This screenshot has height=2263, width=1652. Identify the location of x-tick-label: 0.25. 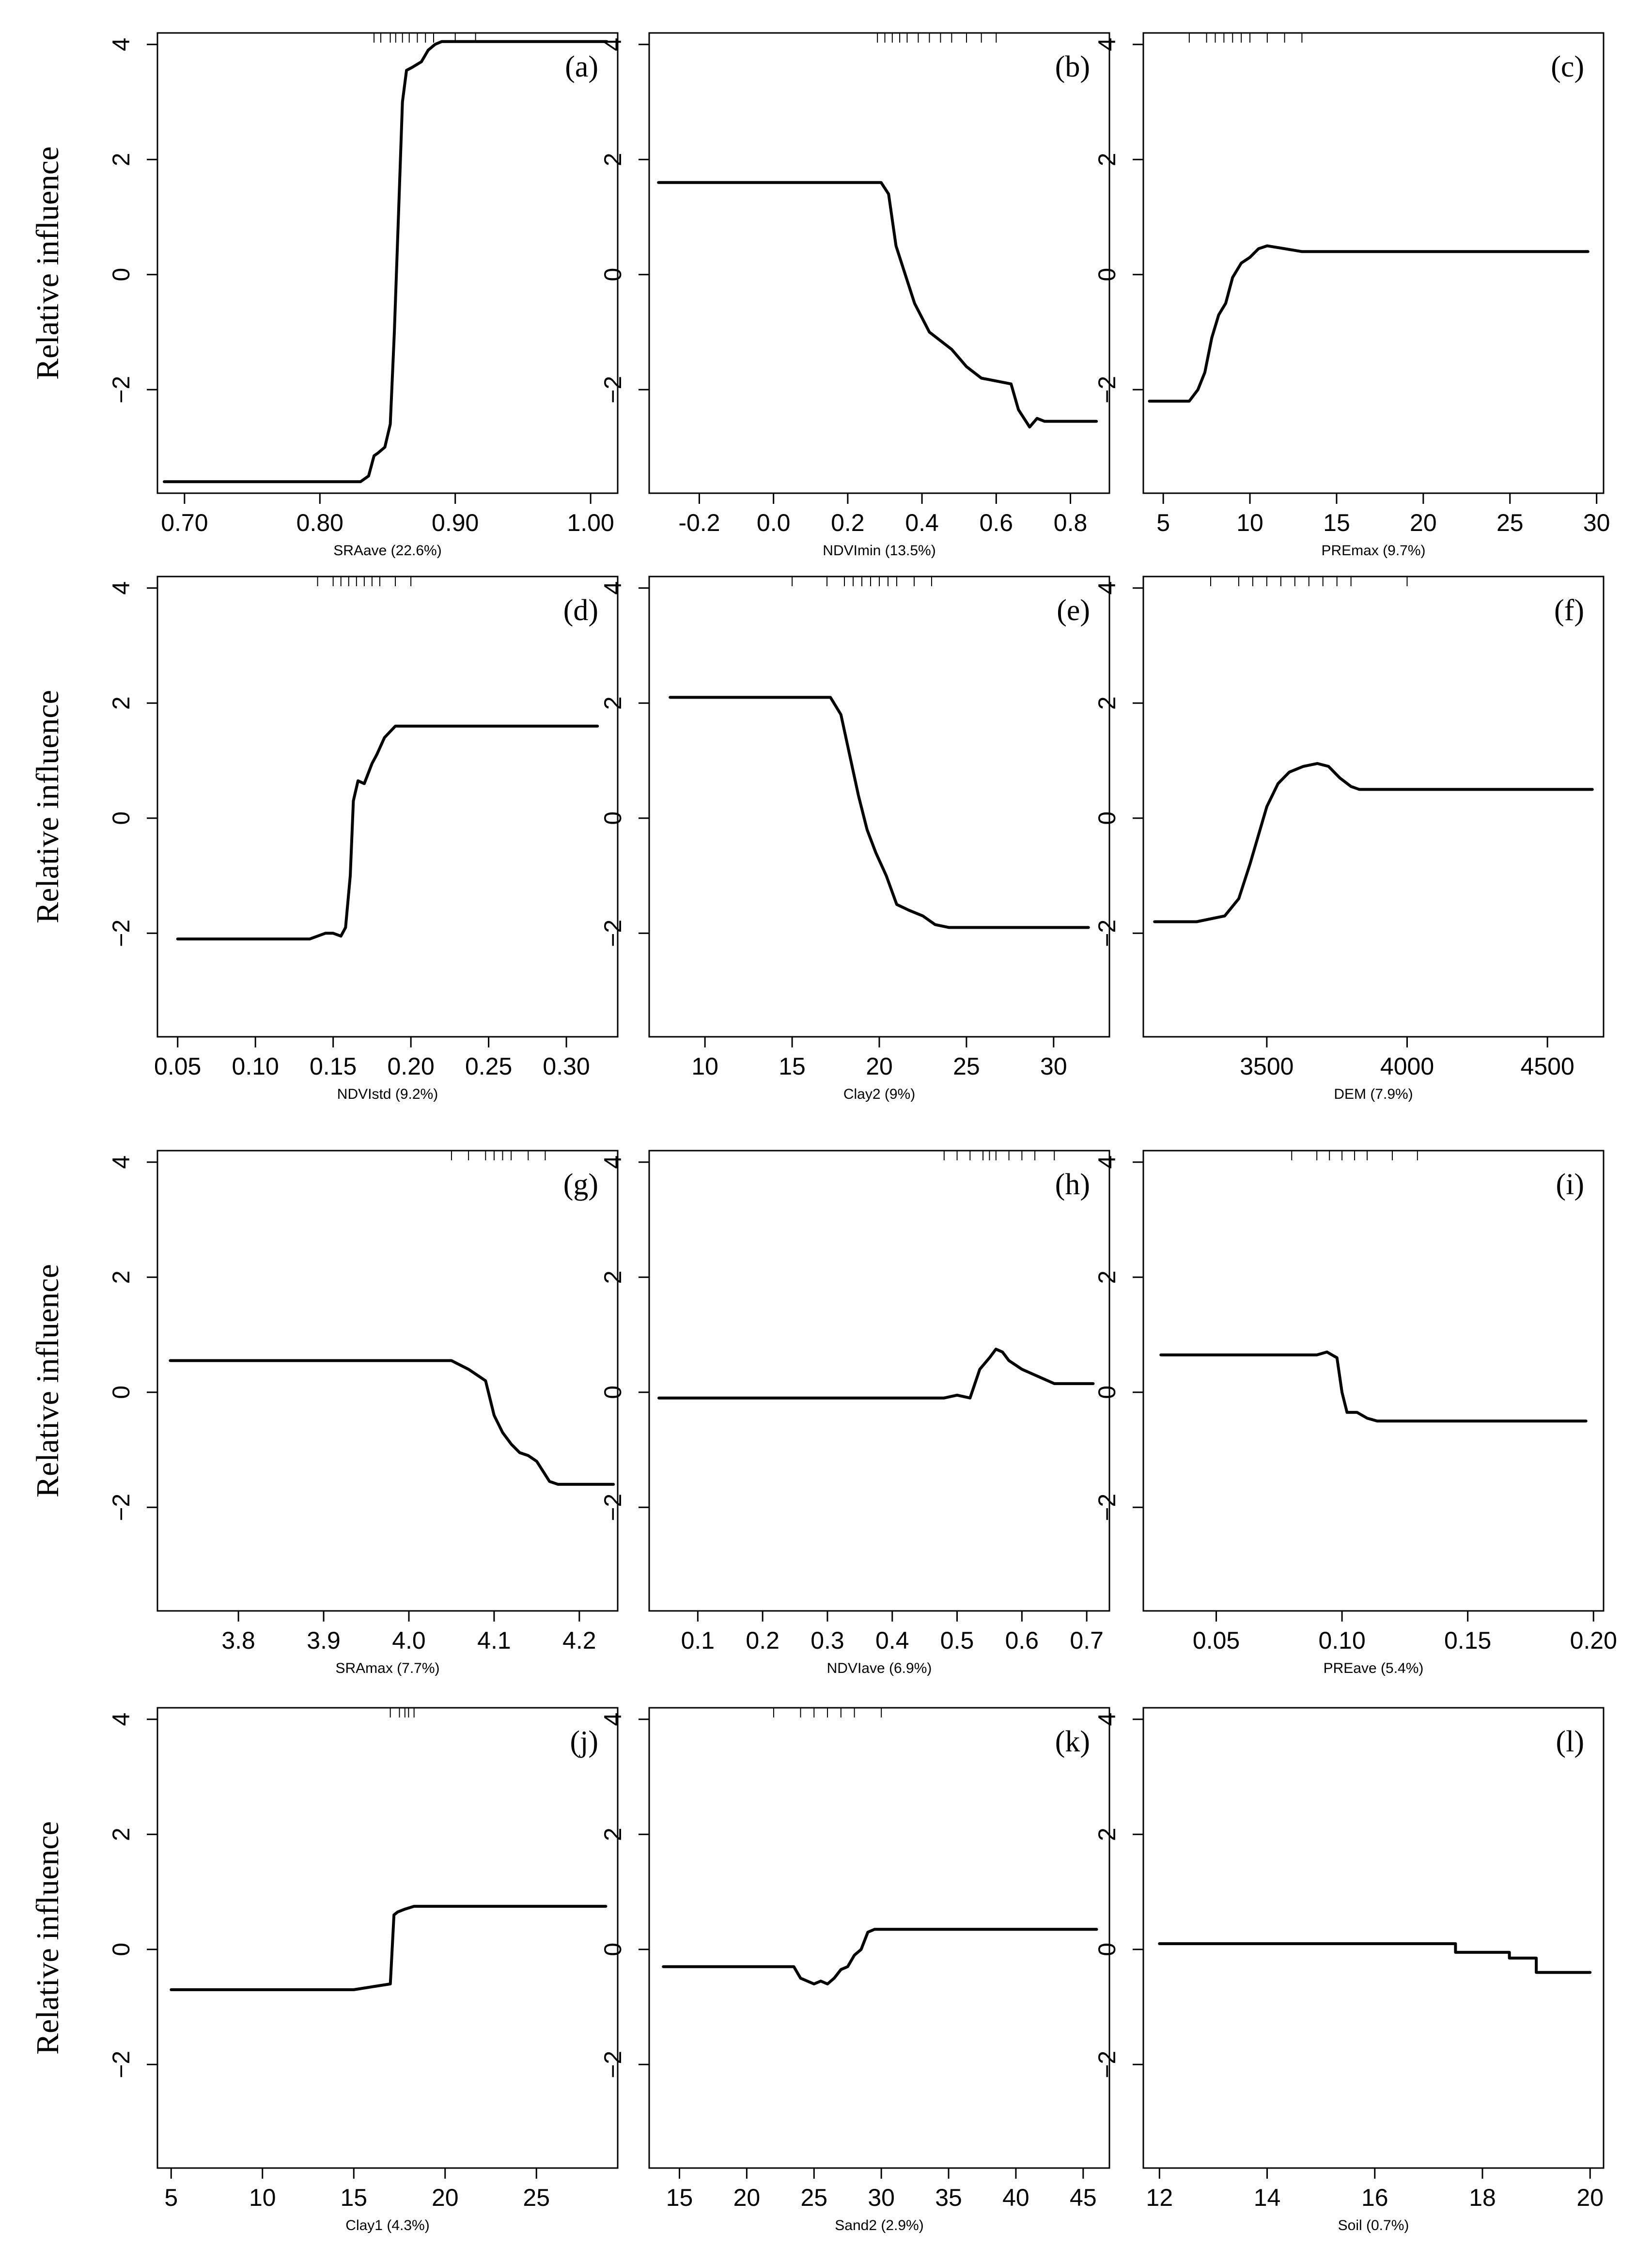
(488, 1066).